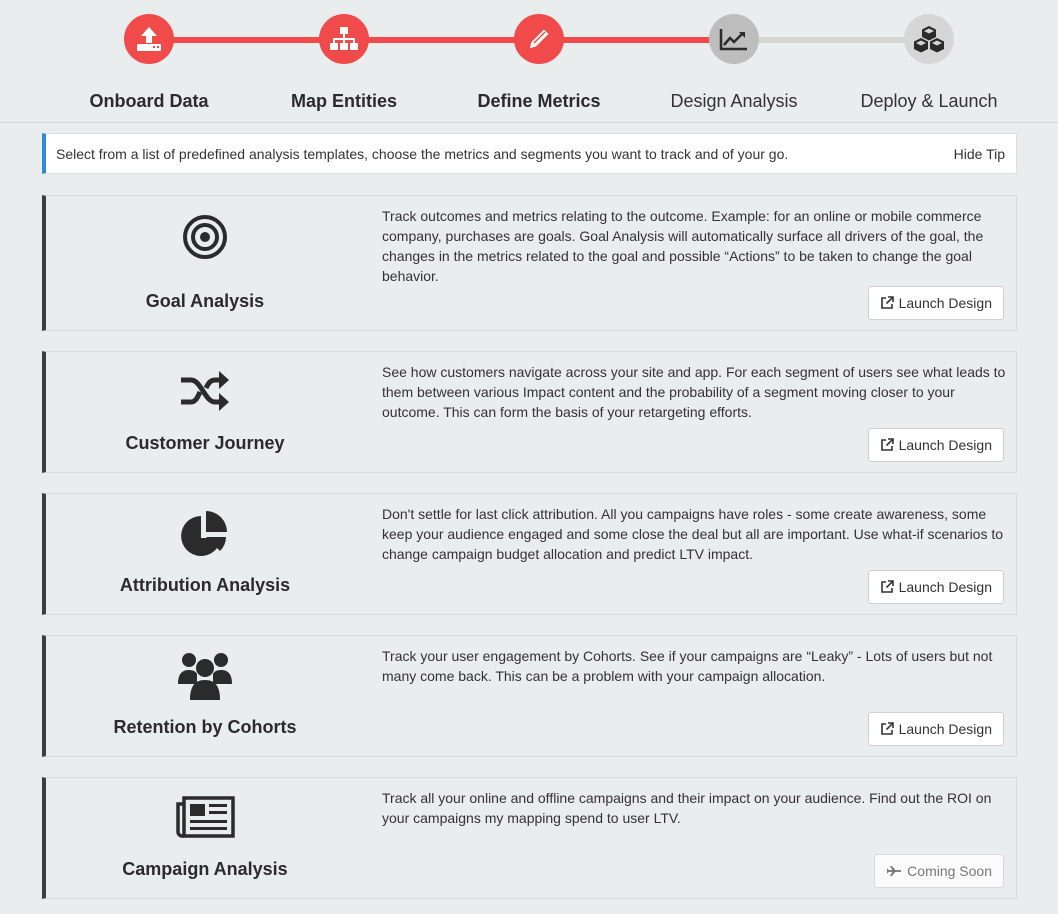 The image size is (1058, 914). Describe the element at coordinates (894, 871) in the screenshot. I see `plane-icon` at that location.